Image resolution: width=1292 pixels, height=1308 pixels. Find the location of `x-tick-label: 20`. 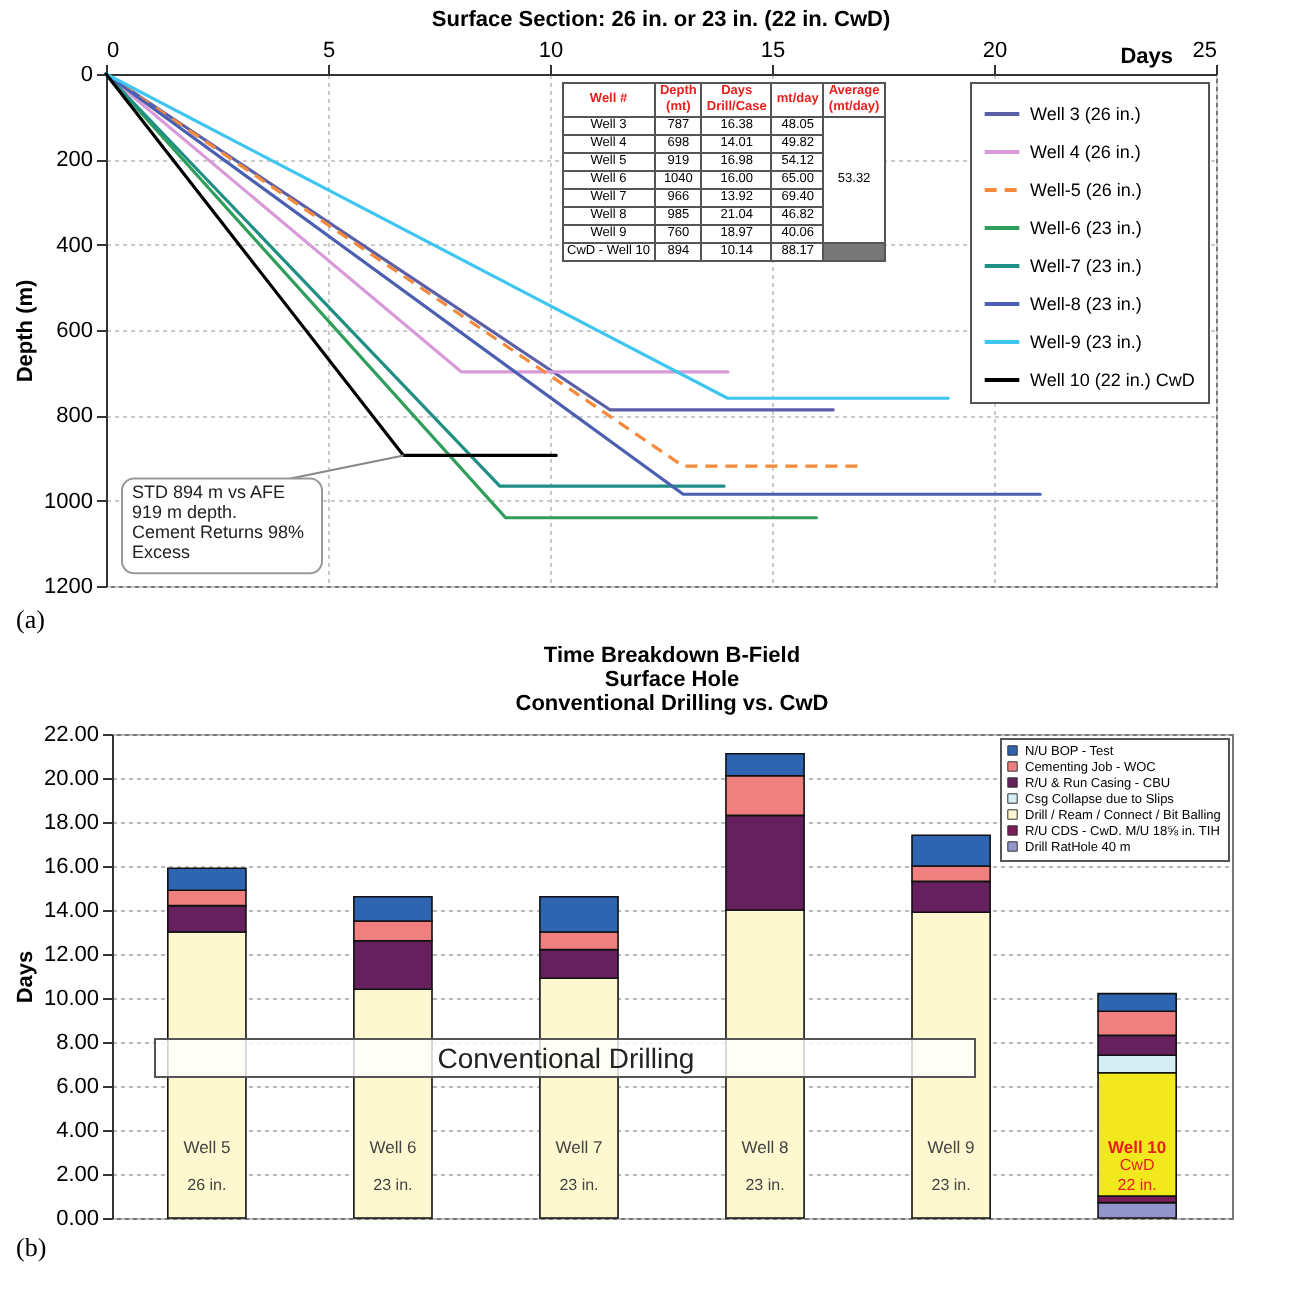

x-tick-label: 20 is located at coordinates (995, 51).